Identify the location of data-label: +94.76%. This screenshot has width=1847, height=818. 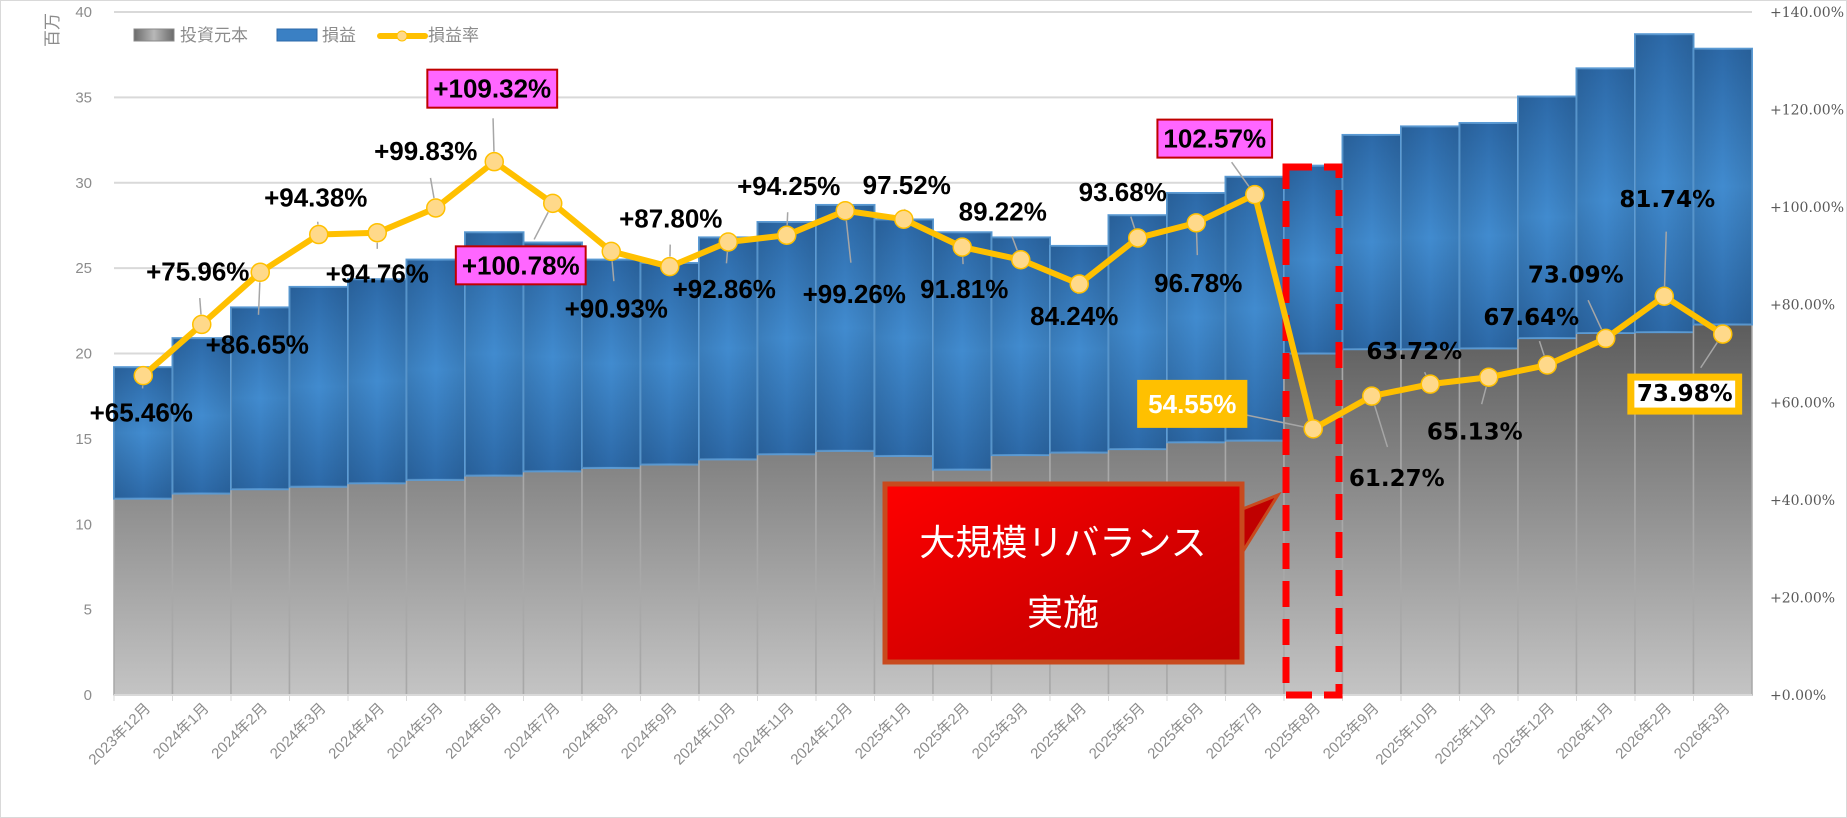
(377, 274).